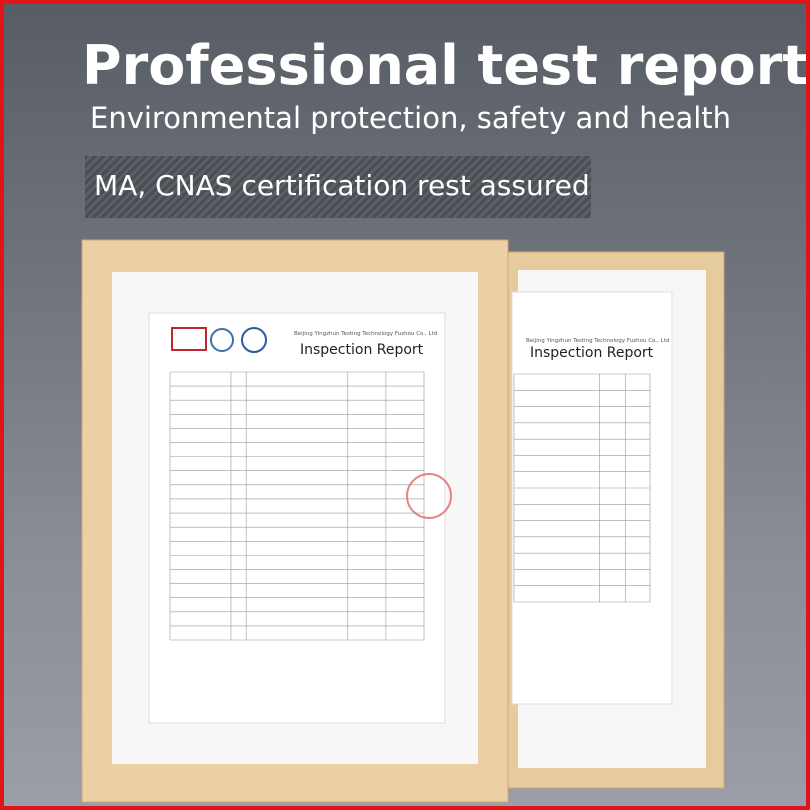 Image resolution: width=810 pixels, height=810 pixels. What do you see at coordinates (582, 488) in the screenshot?
I see `back-table` at bounding box center [582, 488].